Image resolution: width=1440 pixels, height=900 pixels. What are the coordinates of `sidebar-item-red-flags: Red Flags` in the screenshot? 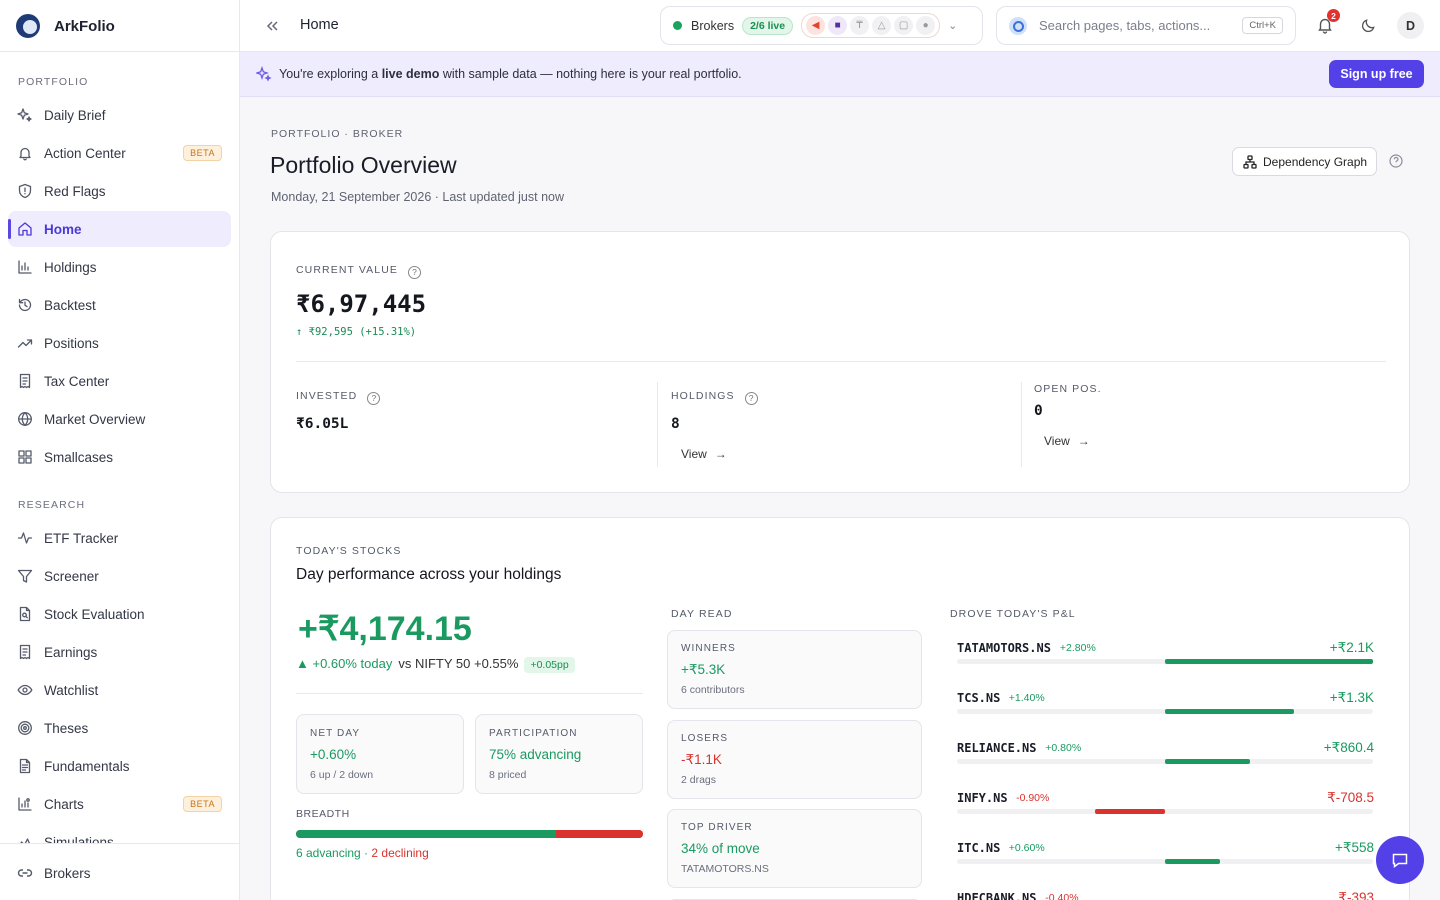 It's located at (119, 191).